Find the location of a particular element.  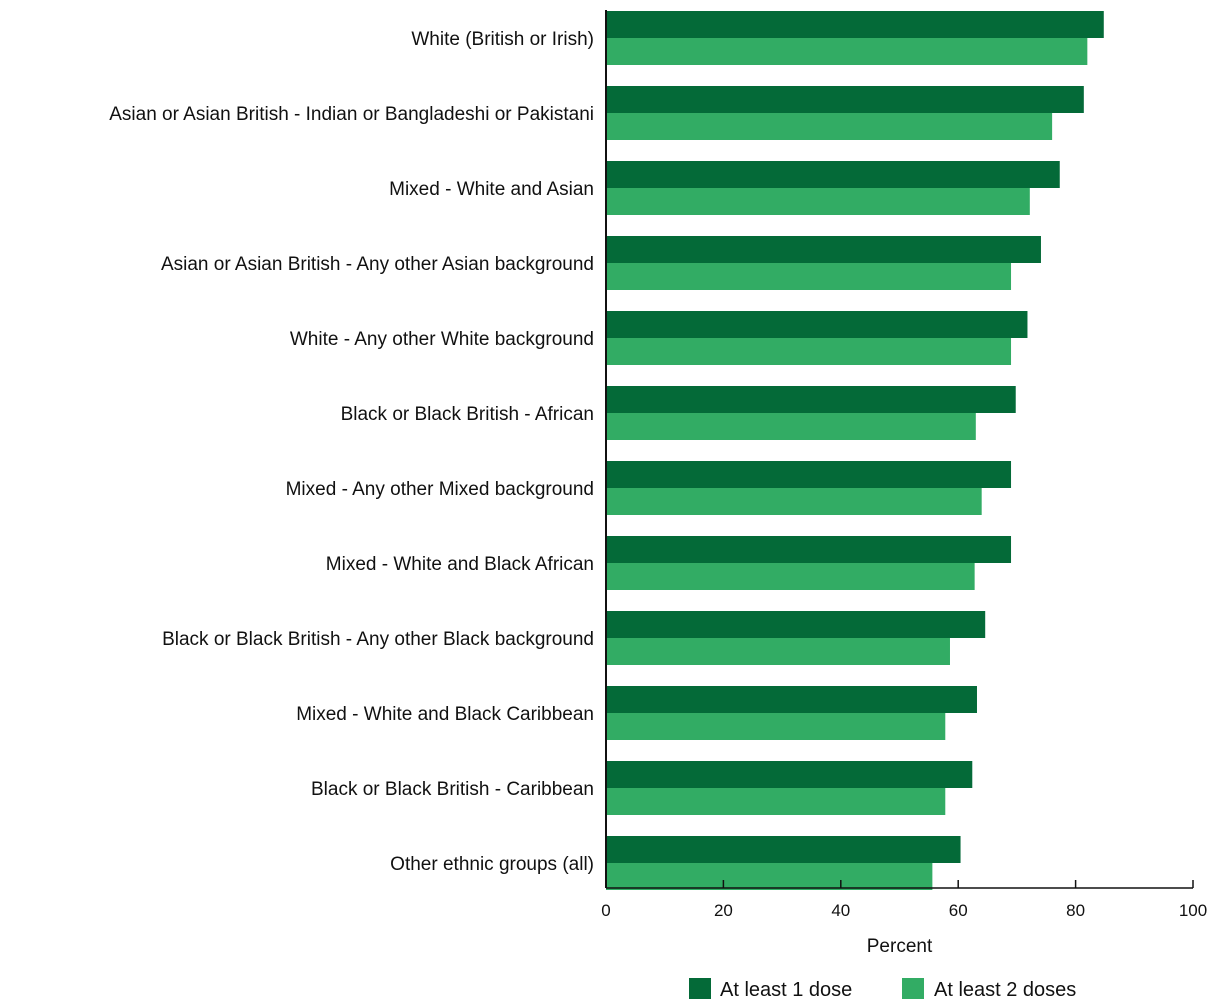

x-tick-label-1: 20 is located at coordinates (723, 910).